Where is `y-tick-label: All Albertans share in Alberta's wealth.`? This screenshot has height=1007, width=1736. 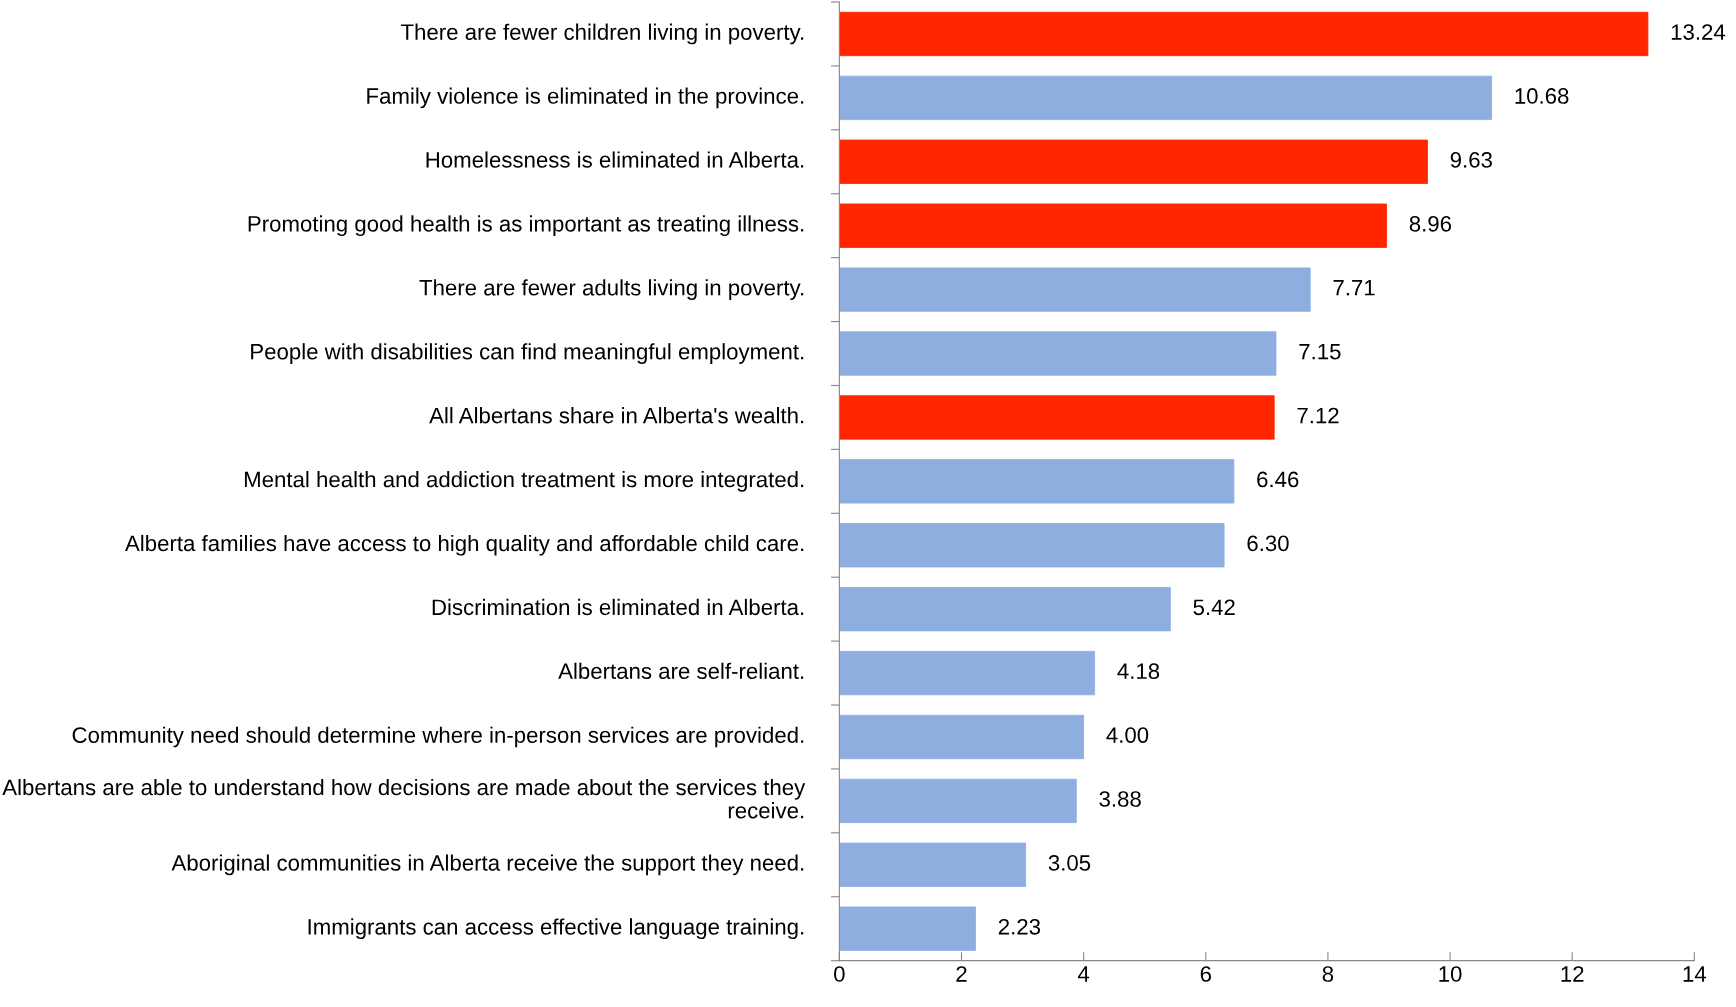
y-tick-label: All Albertans share in Alberta's wealth. is located at coordinates (616, 415).